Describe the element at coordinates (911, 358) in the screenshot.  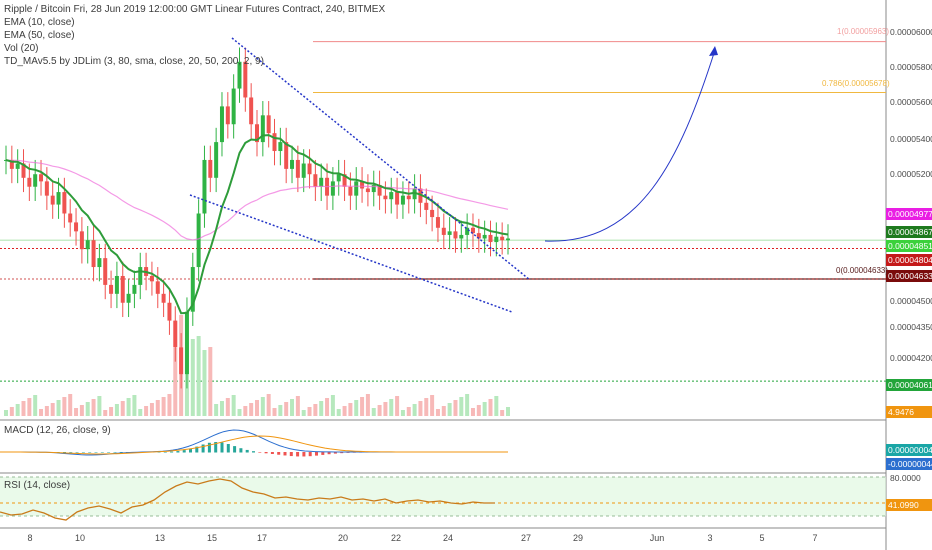
I see `price-tick: 0.00004200` at that location.